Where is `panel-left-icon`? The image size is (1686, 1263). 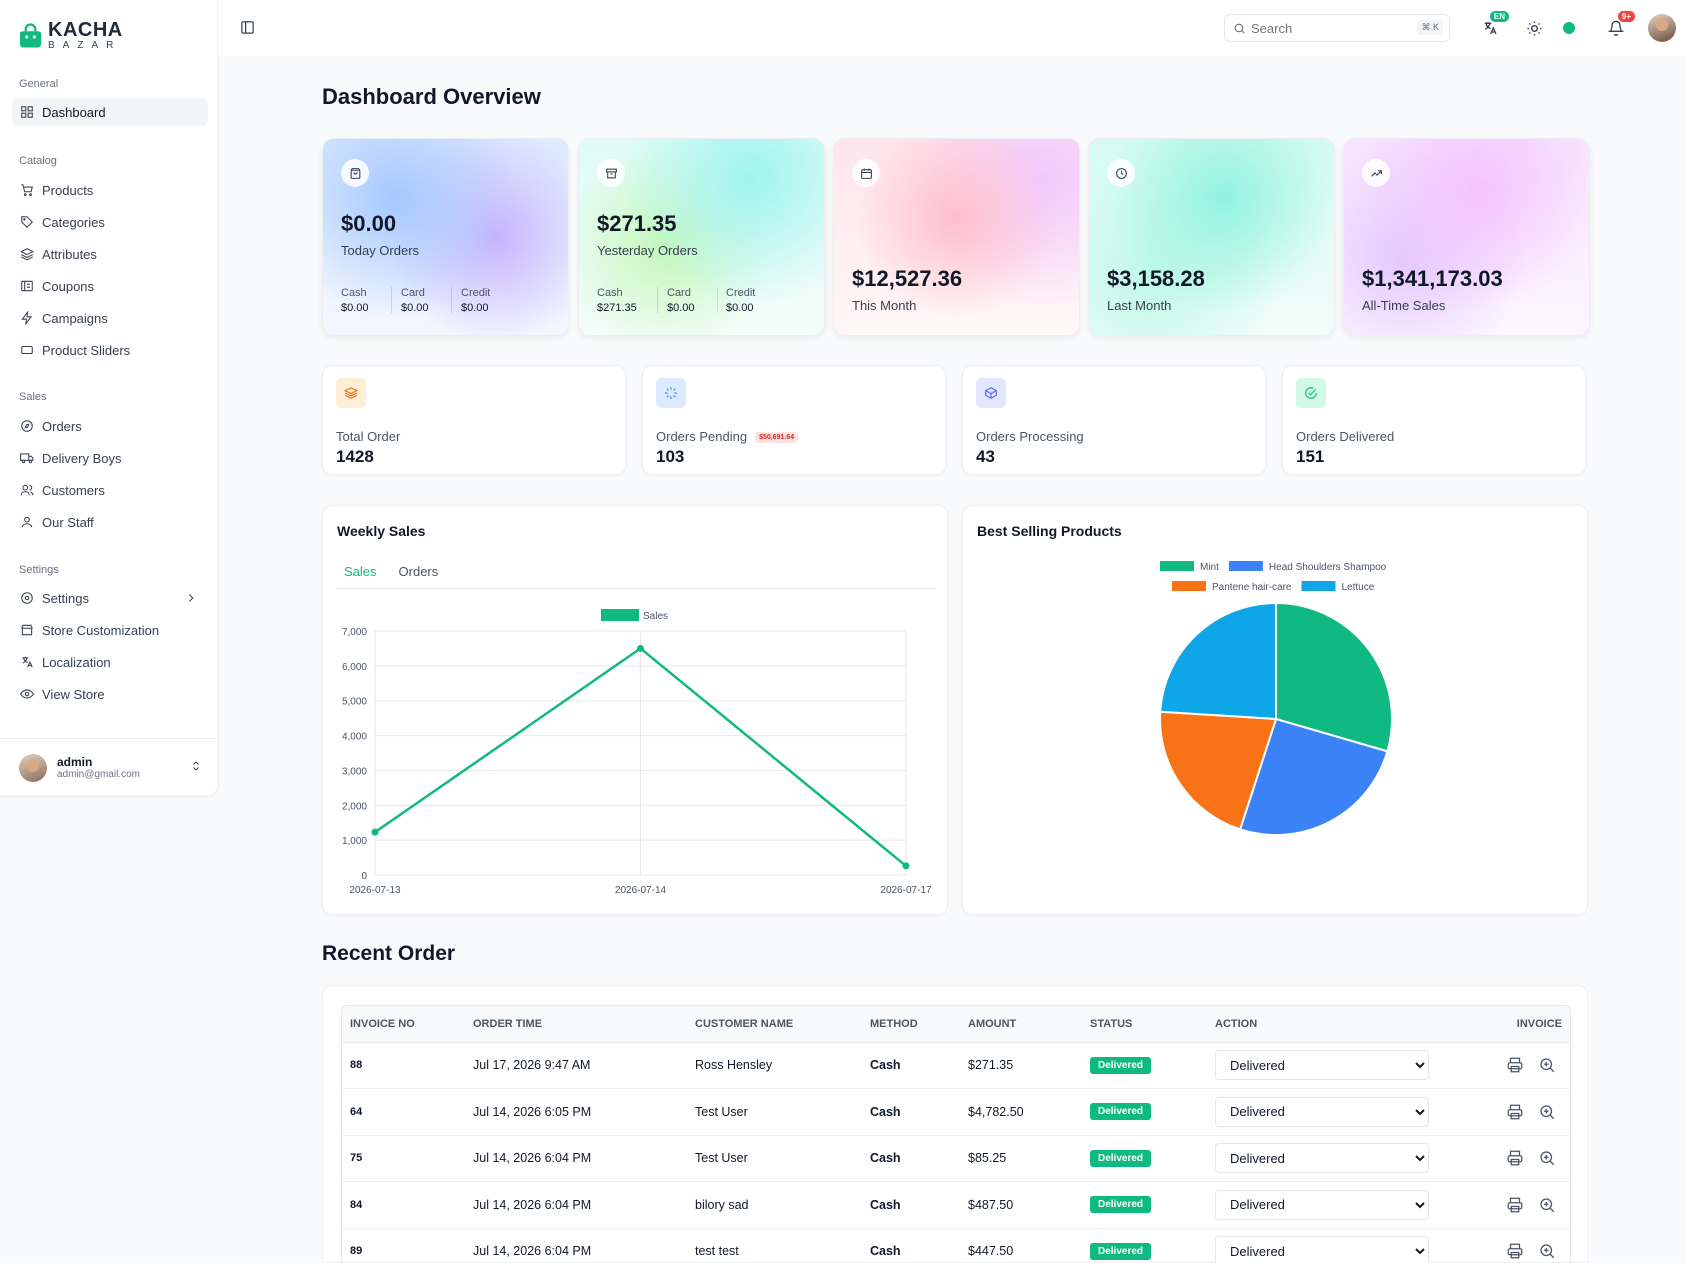 panel-left-icon is located at coordinates (247, 27).